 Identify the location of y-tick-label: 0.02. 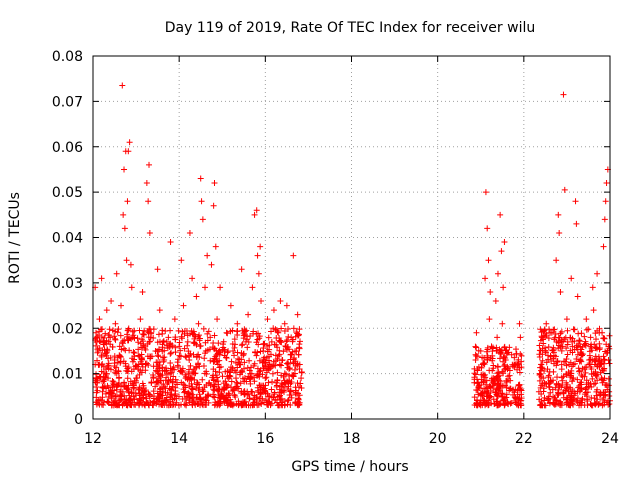
(67, 329).